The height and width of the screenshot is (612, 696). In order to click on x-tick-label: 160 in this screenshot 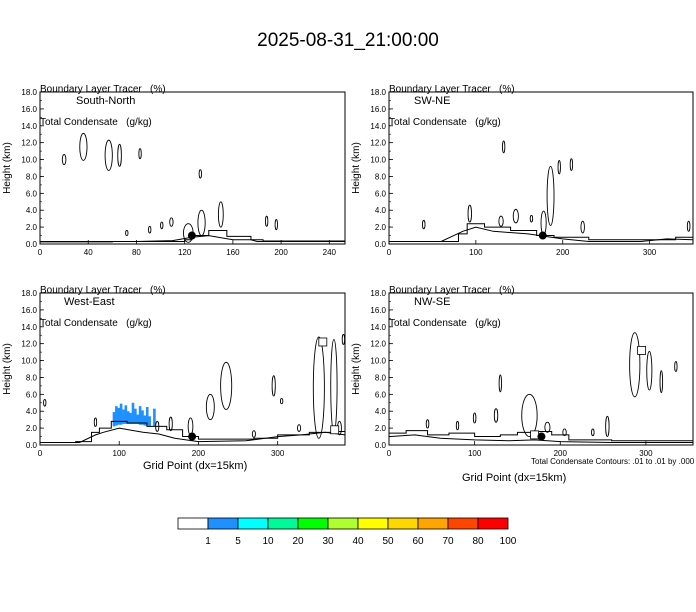, I will do `click(233, 252)`.